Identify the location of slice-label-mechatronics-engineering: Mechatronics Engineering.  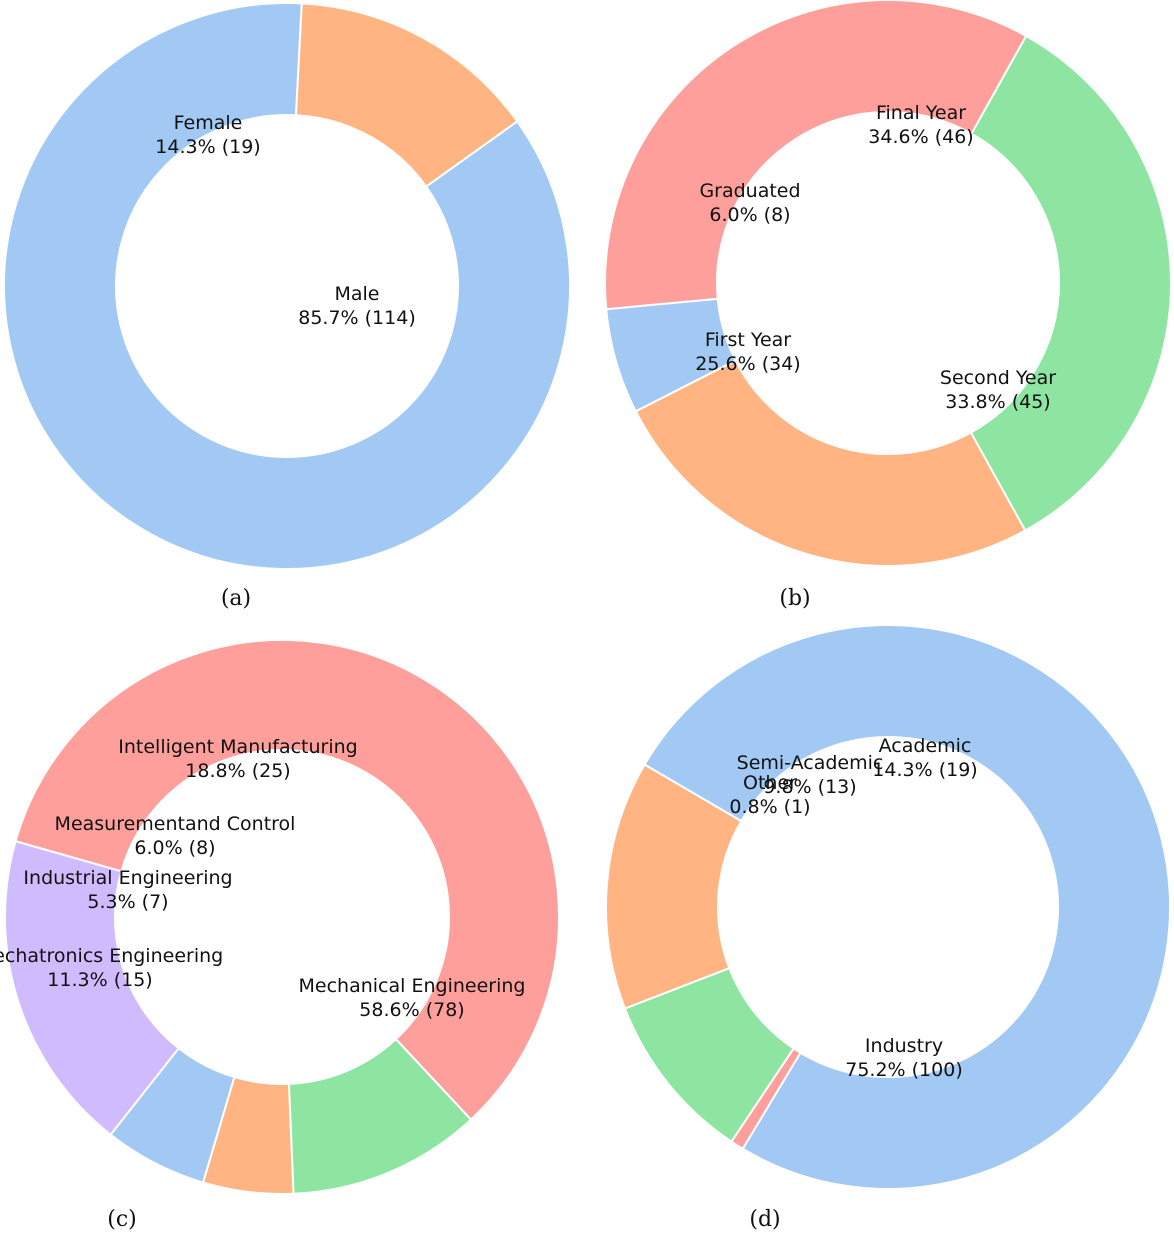
(111, 956).